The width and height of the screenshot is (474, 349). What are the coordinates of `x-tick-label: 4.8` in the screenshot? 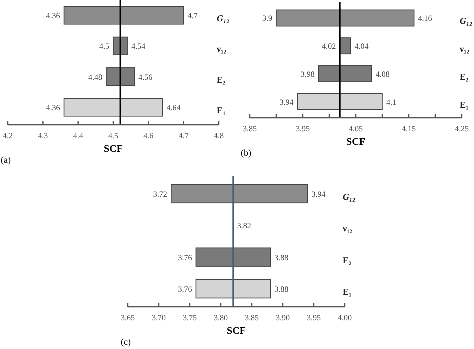 It's located at (219, 136).